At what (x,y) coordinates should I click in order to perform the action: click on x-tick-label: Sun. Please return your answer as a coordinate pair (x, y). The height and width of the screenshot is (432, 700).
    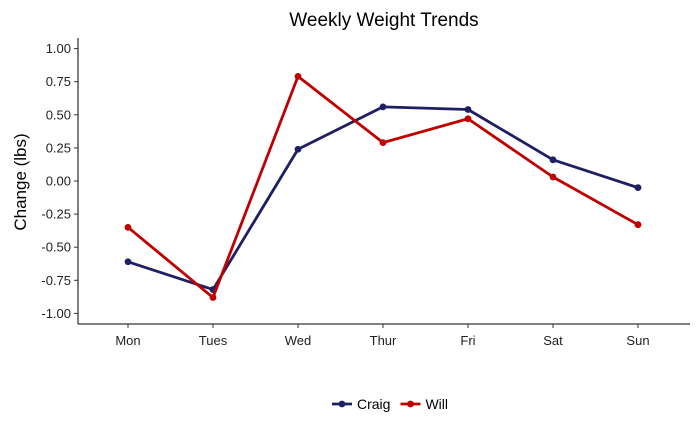
    Looking at the image, I should click on (637, 340).